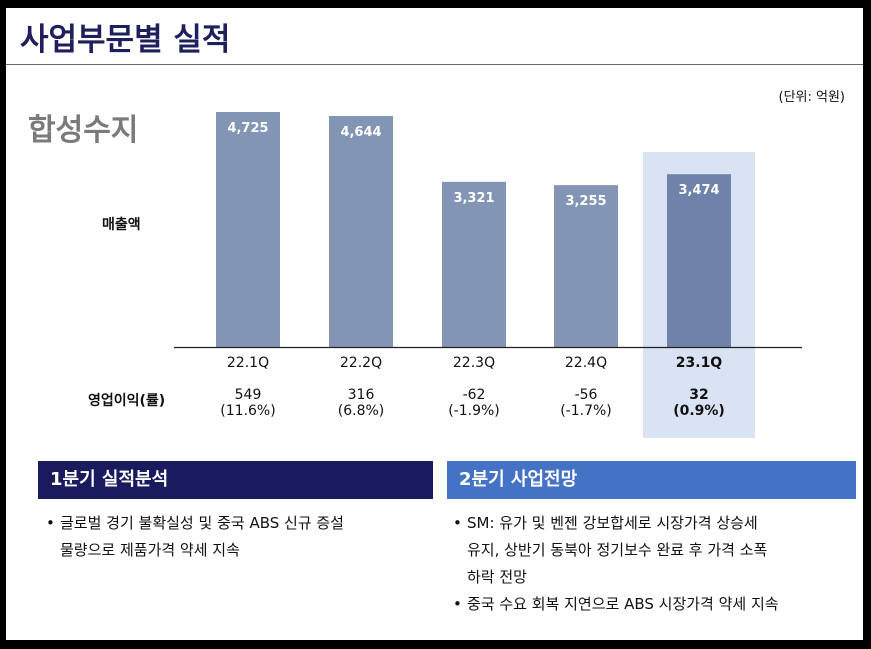  I want to click on bar-value-label: 4,644, so click(360, 132).